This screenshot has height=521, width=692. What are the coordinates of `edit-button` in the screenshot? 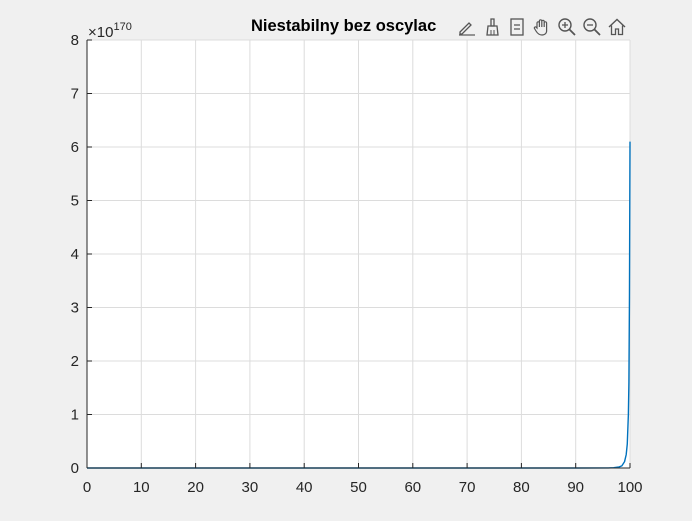 It's located at (466, 27).